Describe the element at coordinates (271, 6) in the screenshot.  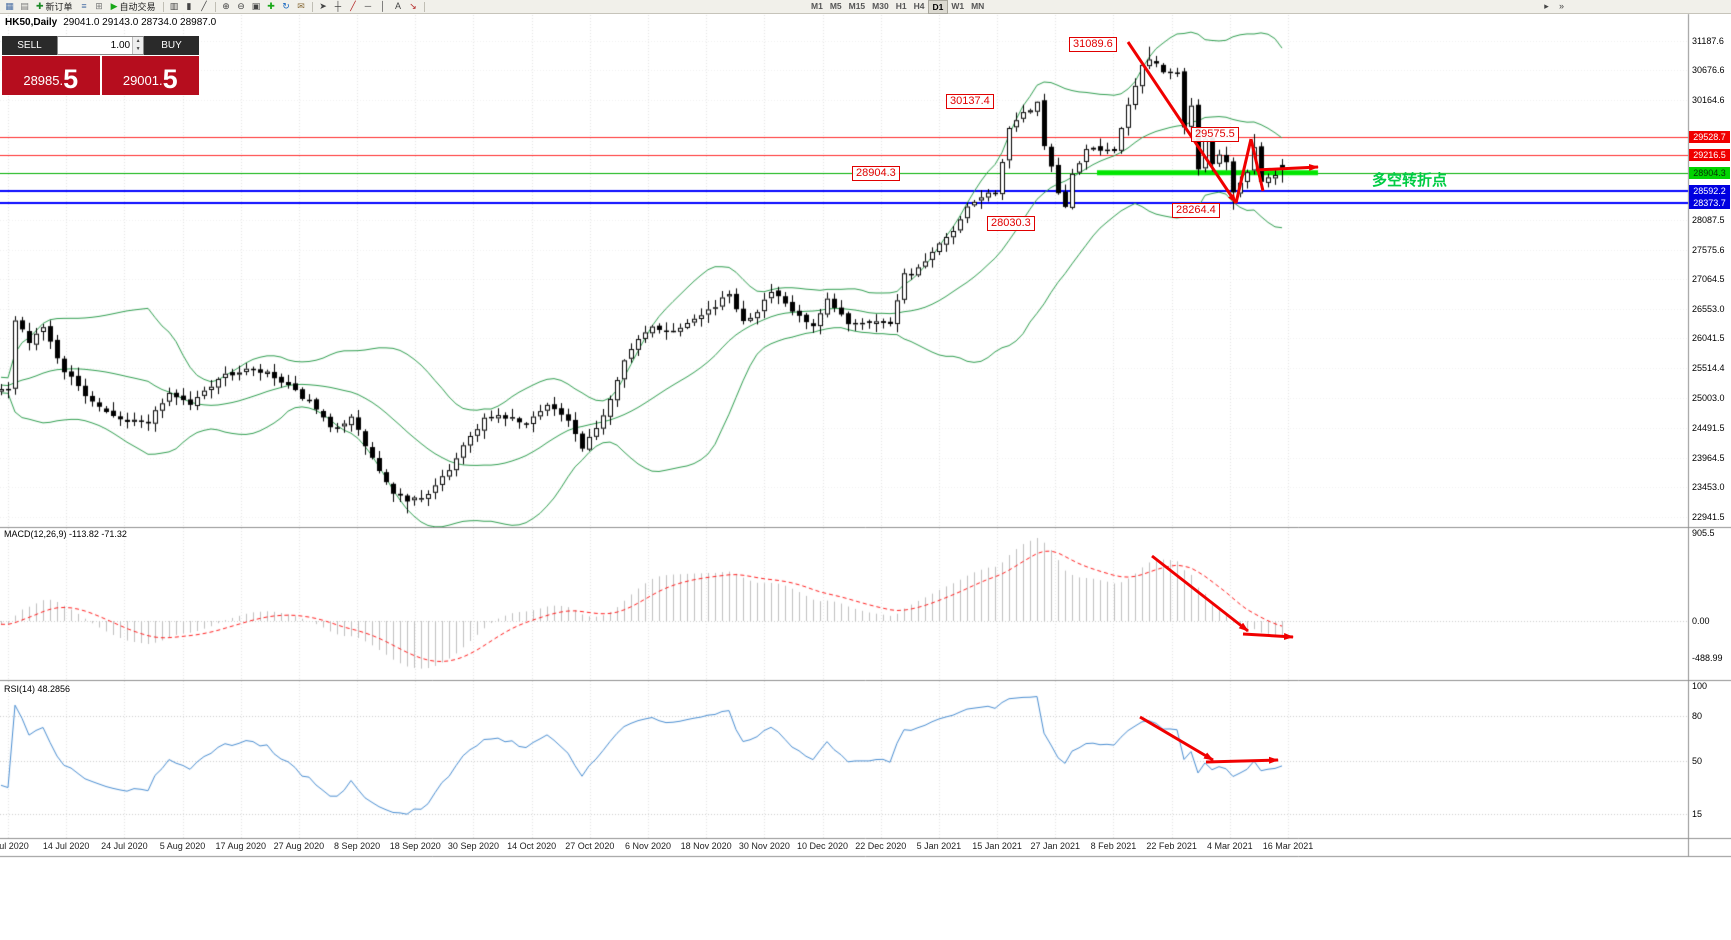
I see `add-indicator-icon: ✚` at that location.